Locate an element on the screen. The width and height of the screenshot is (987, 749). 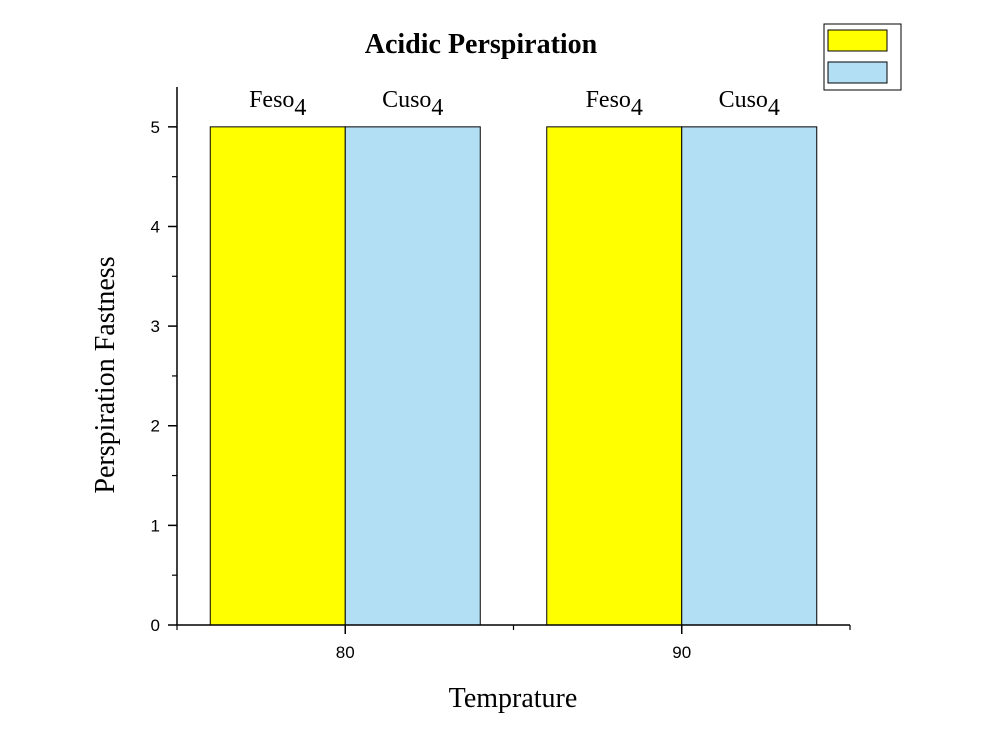
x-axis-label: Temprature is located at coordinates (513, 698).